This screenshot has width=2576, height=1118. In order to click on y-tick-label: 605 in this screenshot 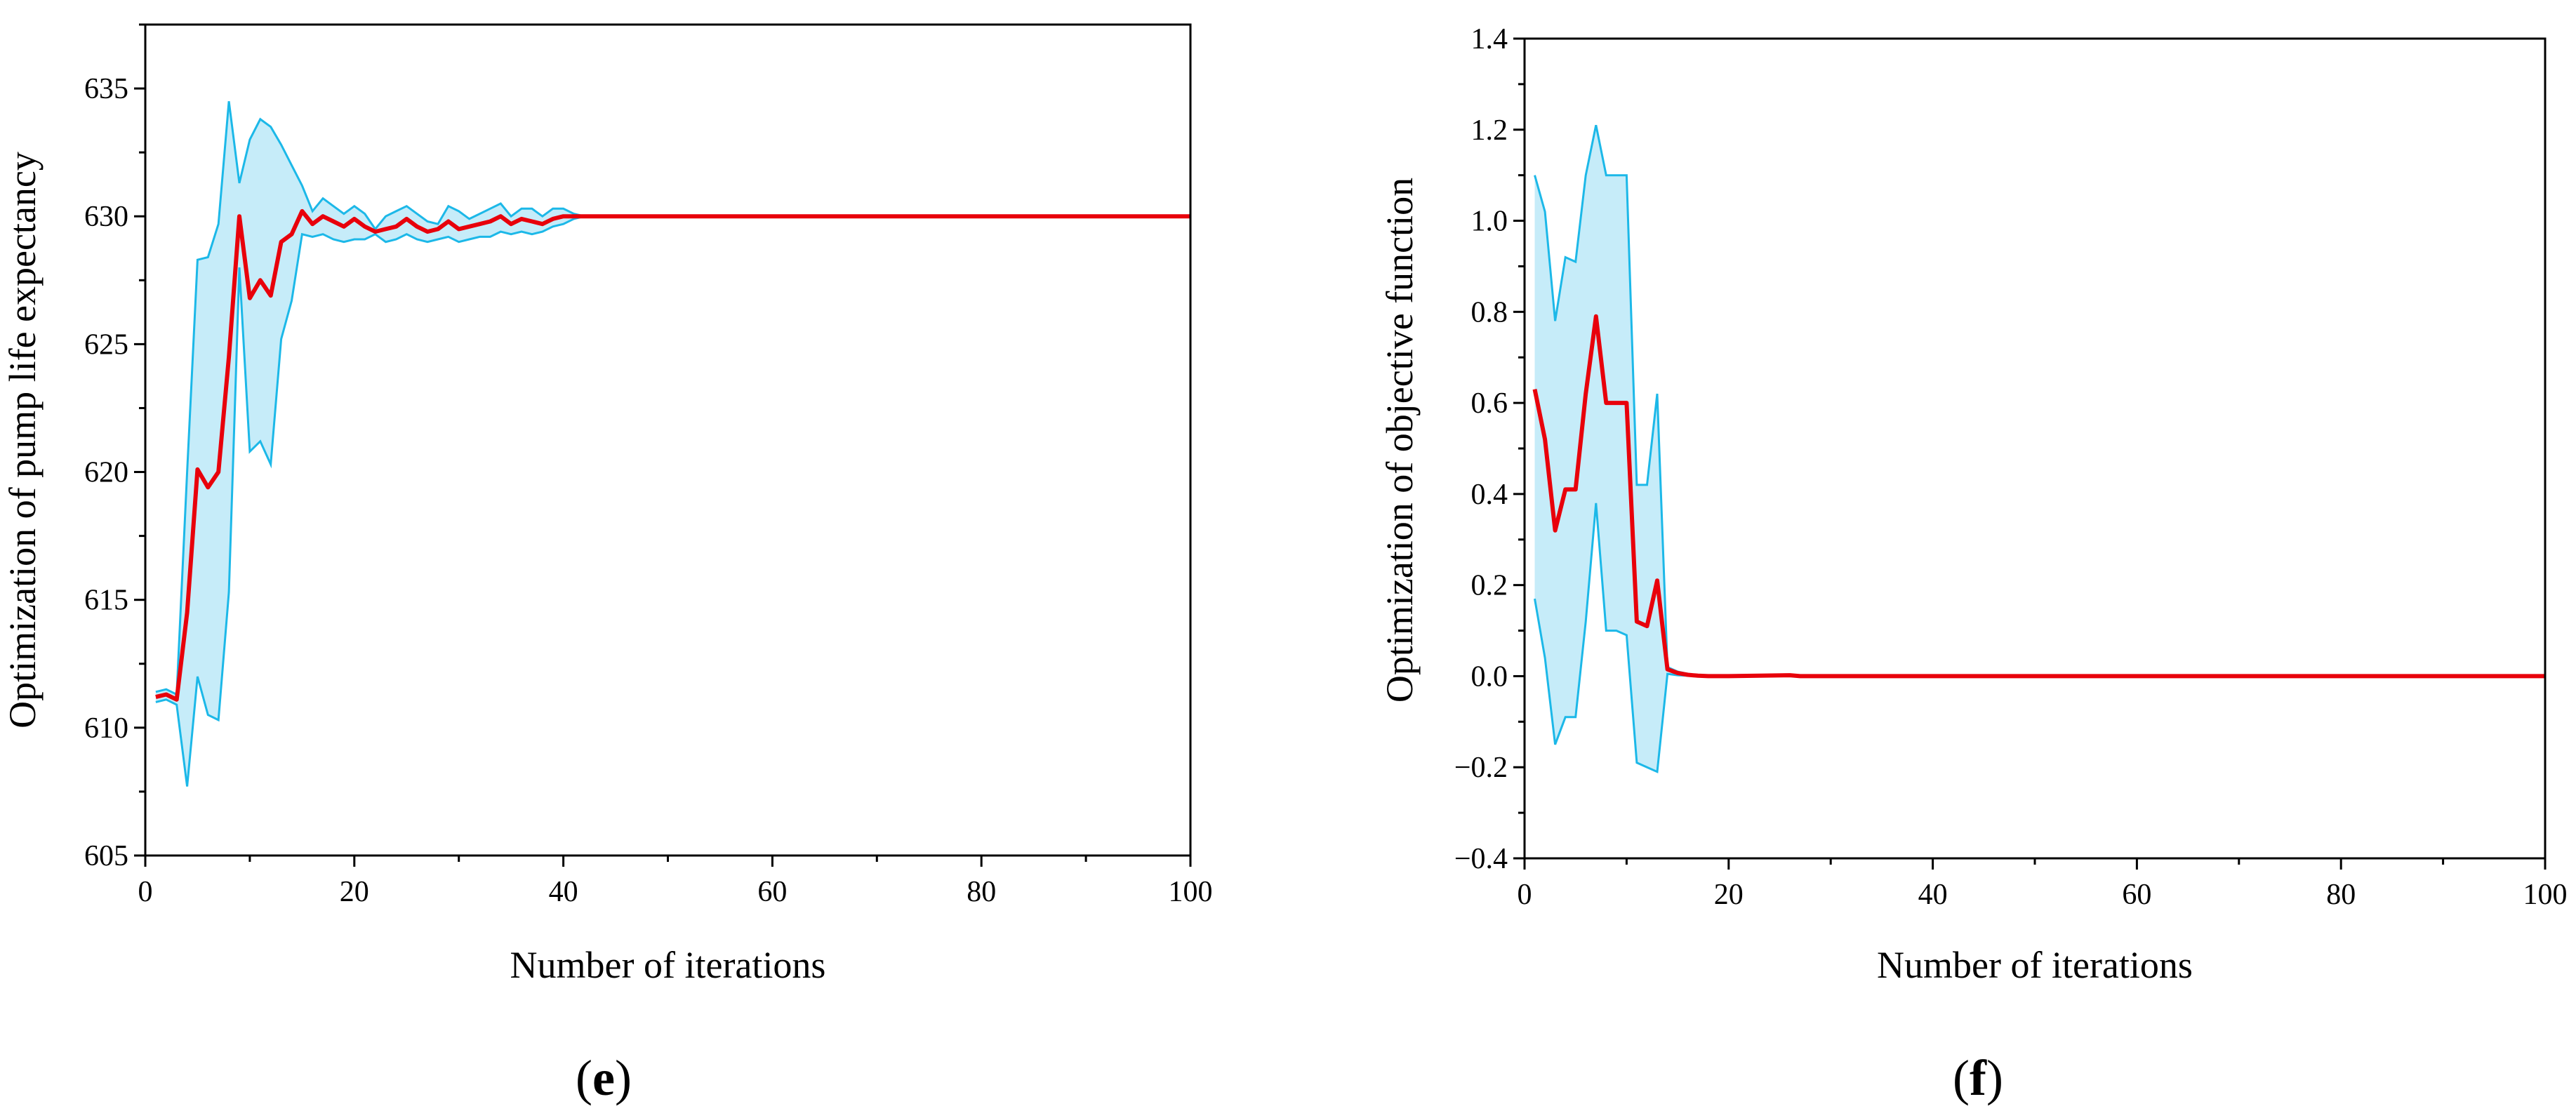, I will do `click(106, 856)`.